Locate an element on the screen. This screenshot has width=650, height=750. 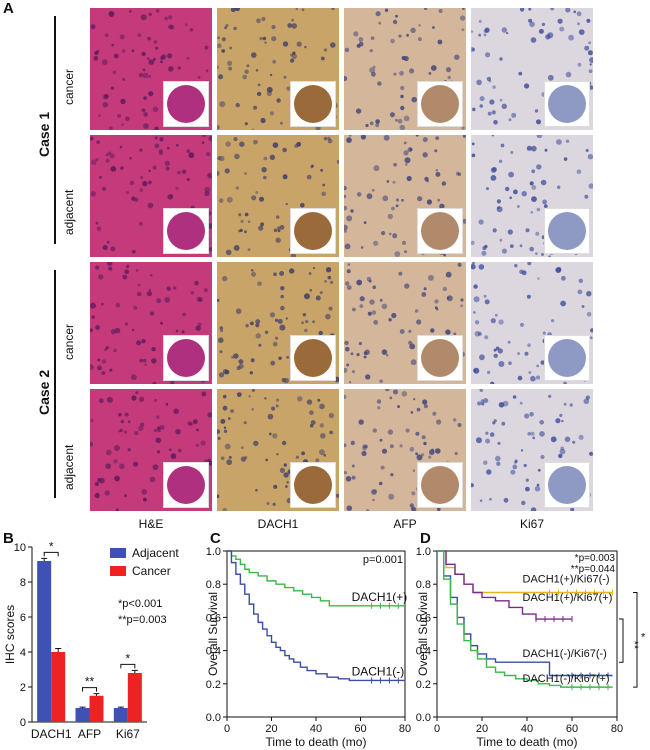
y-tick-label: 0.6 is located at coordinates (423, 618).